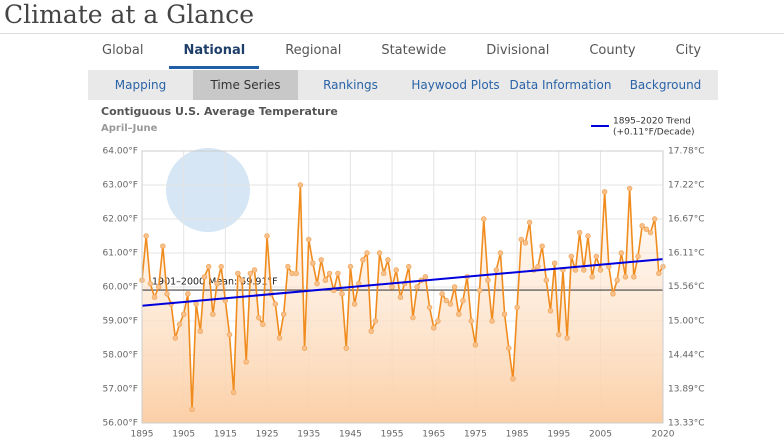 The height and width of the screenshot is (441, 784). What do you see at coordinates (518, 50) in the screenshot?
I see `tab: Divisional` at bounding box center [518, 50].